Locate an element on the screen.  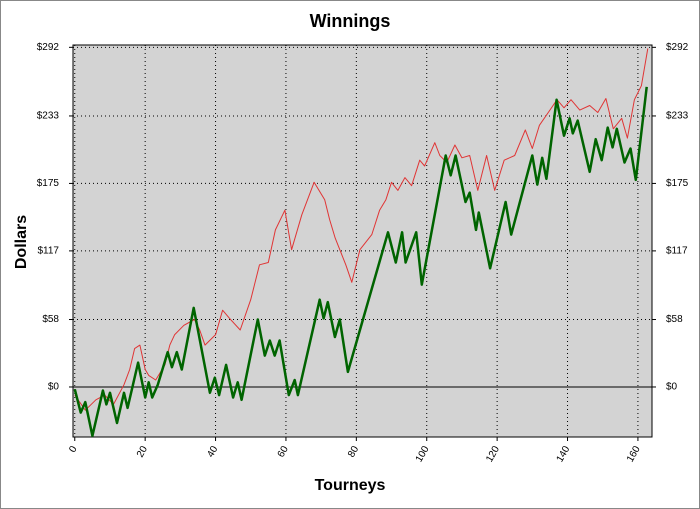
y-tick-label: $175 is located at coordinates (48, 183).